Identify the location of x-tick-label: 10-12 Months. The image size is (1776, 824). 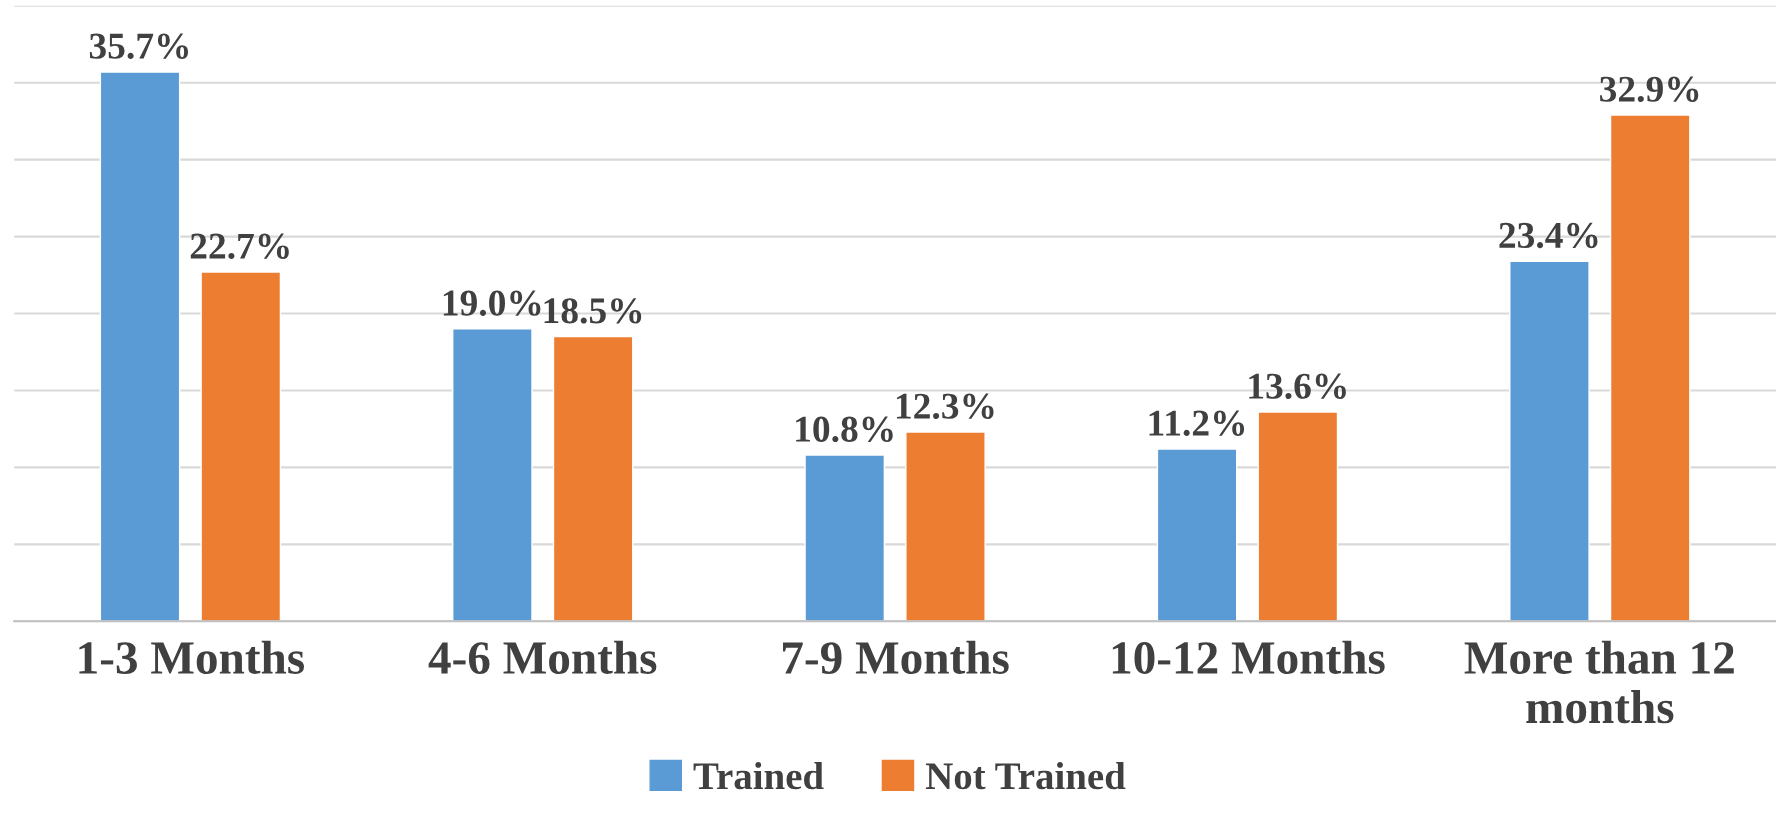
(1248, 657).